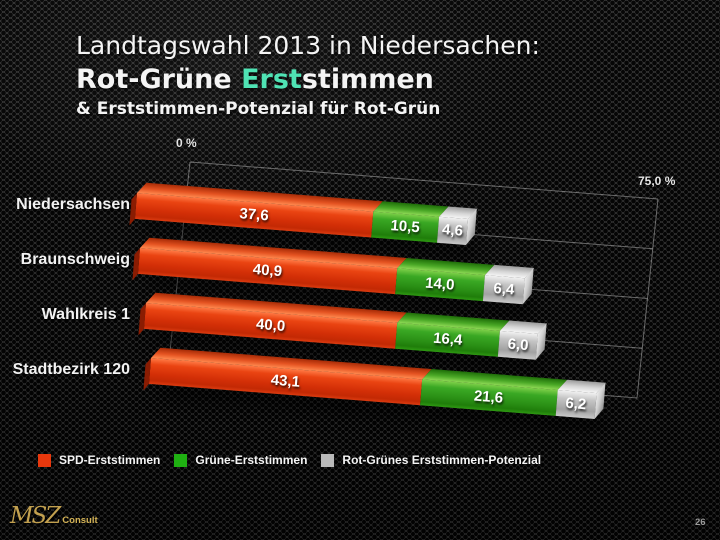  What do you see at coordinates (575, 404) in the screenshot?
I see `value-label: 6,2` at bounding box center [575, 404].